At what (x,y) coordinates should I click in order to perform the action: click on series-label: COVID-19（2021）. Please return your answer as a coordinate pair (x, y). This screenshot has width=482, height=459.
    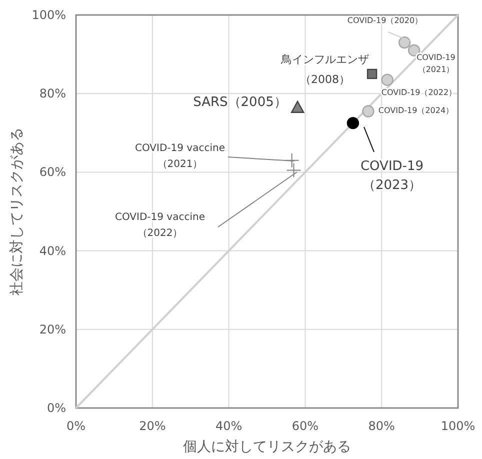
    Looking at the image, I should click on (436, 63).